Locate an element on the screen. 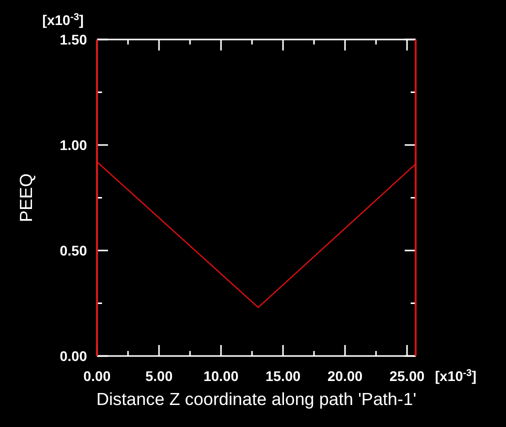 The image size is (506, 427). x-tick-label: 5.00 is located at coordinates (159, 376).